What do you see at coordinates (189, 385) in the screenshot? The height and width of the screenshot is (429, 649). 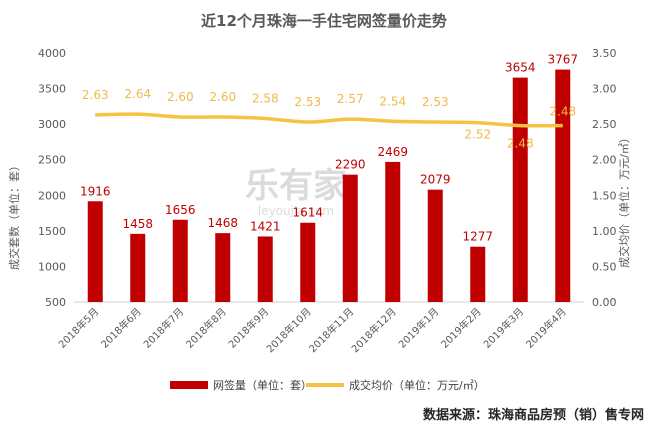 I see `legend-swatch-bar` at bounding box center [189, 385].